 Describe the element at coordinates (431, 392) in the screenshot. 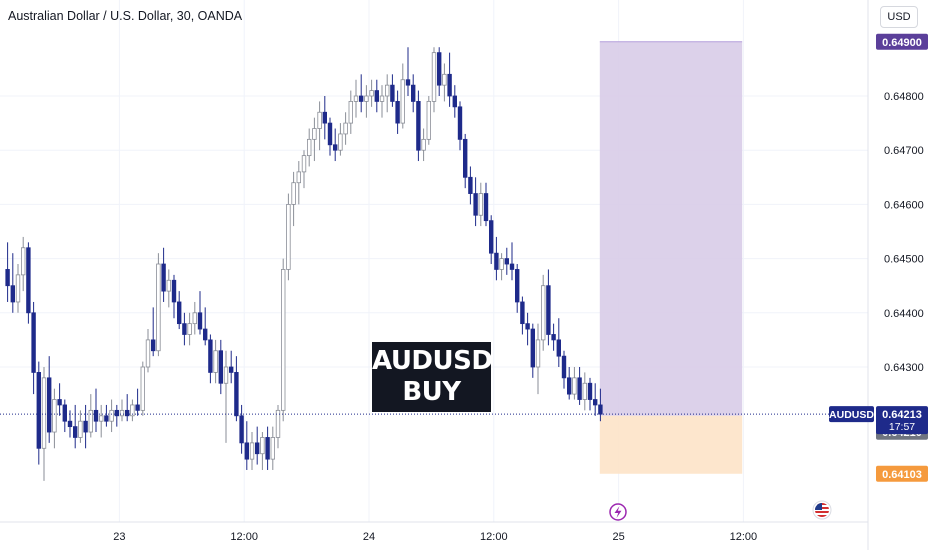

I see `banner-direction: BUY` at that location.